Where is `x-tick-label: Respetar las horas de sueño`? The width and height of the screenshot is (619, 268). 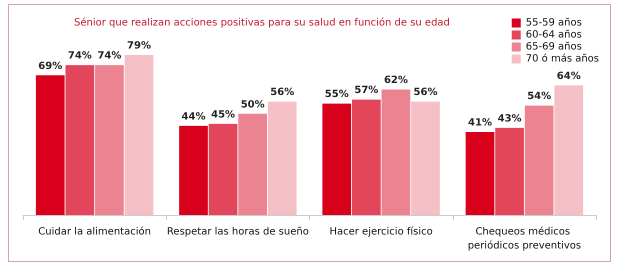
x-tick-label: Respetar las horas de sueño is located at coordinates (237, 232).